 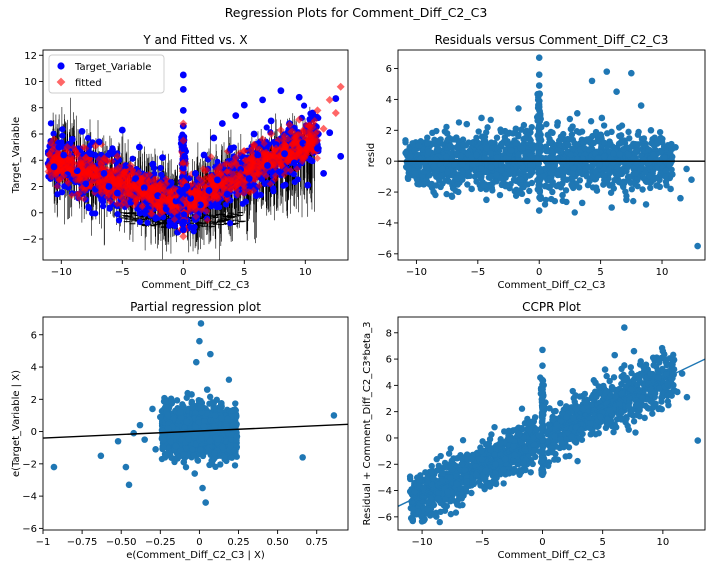 What do you see at coordinates (34, 108) in the screenshot?
I see `y-tick-label: 8` at bounding box center [34, 108].